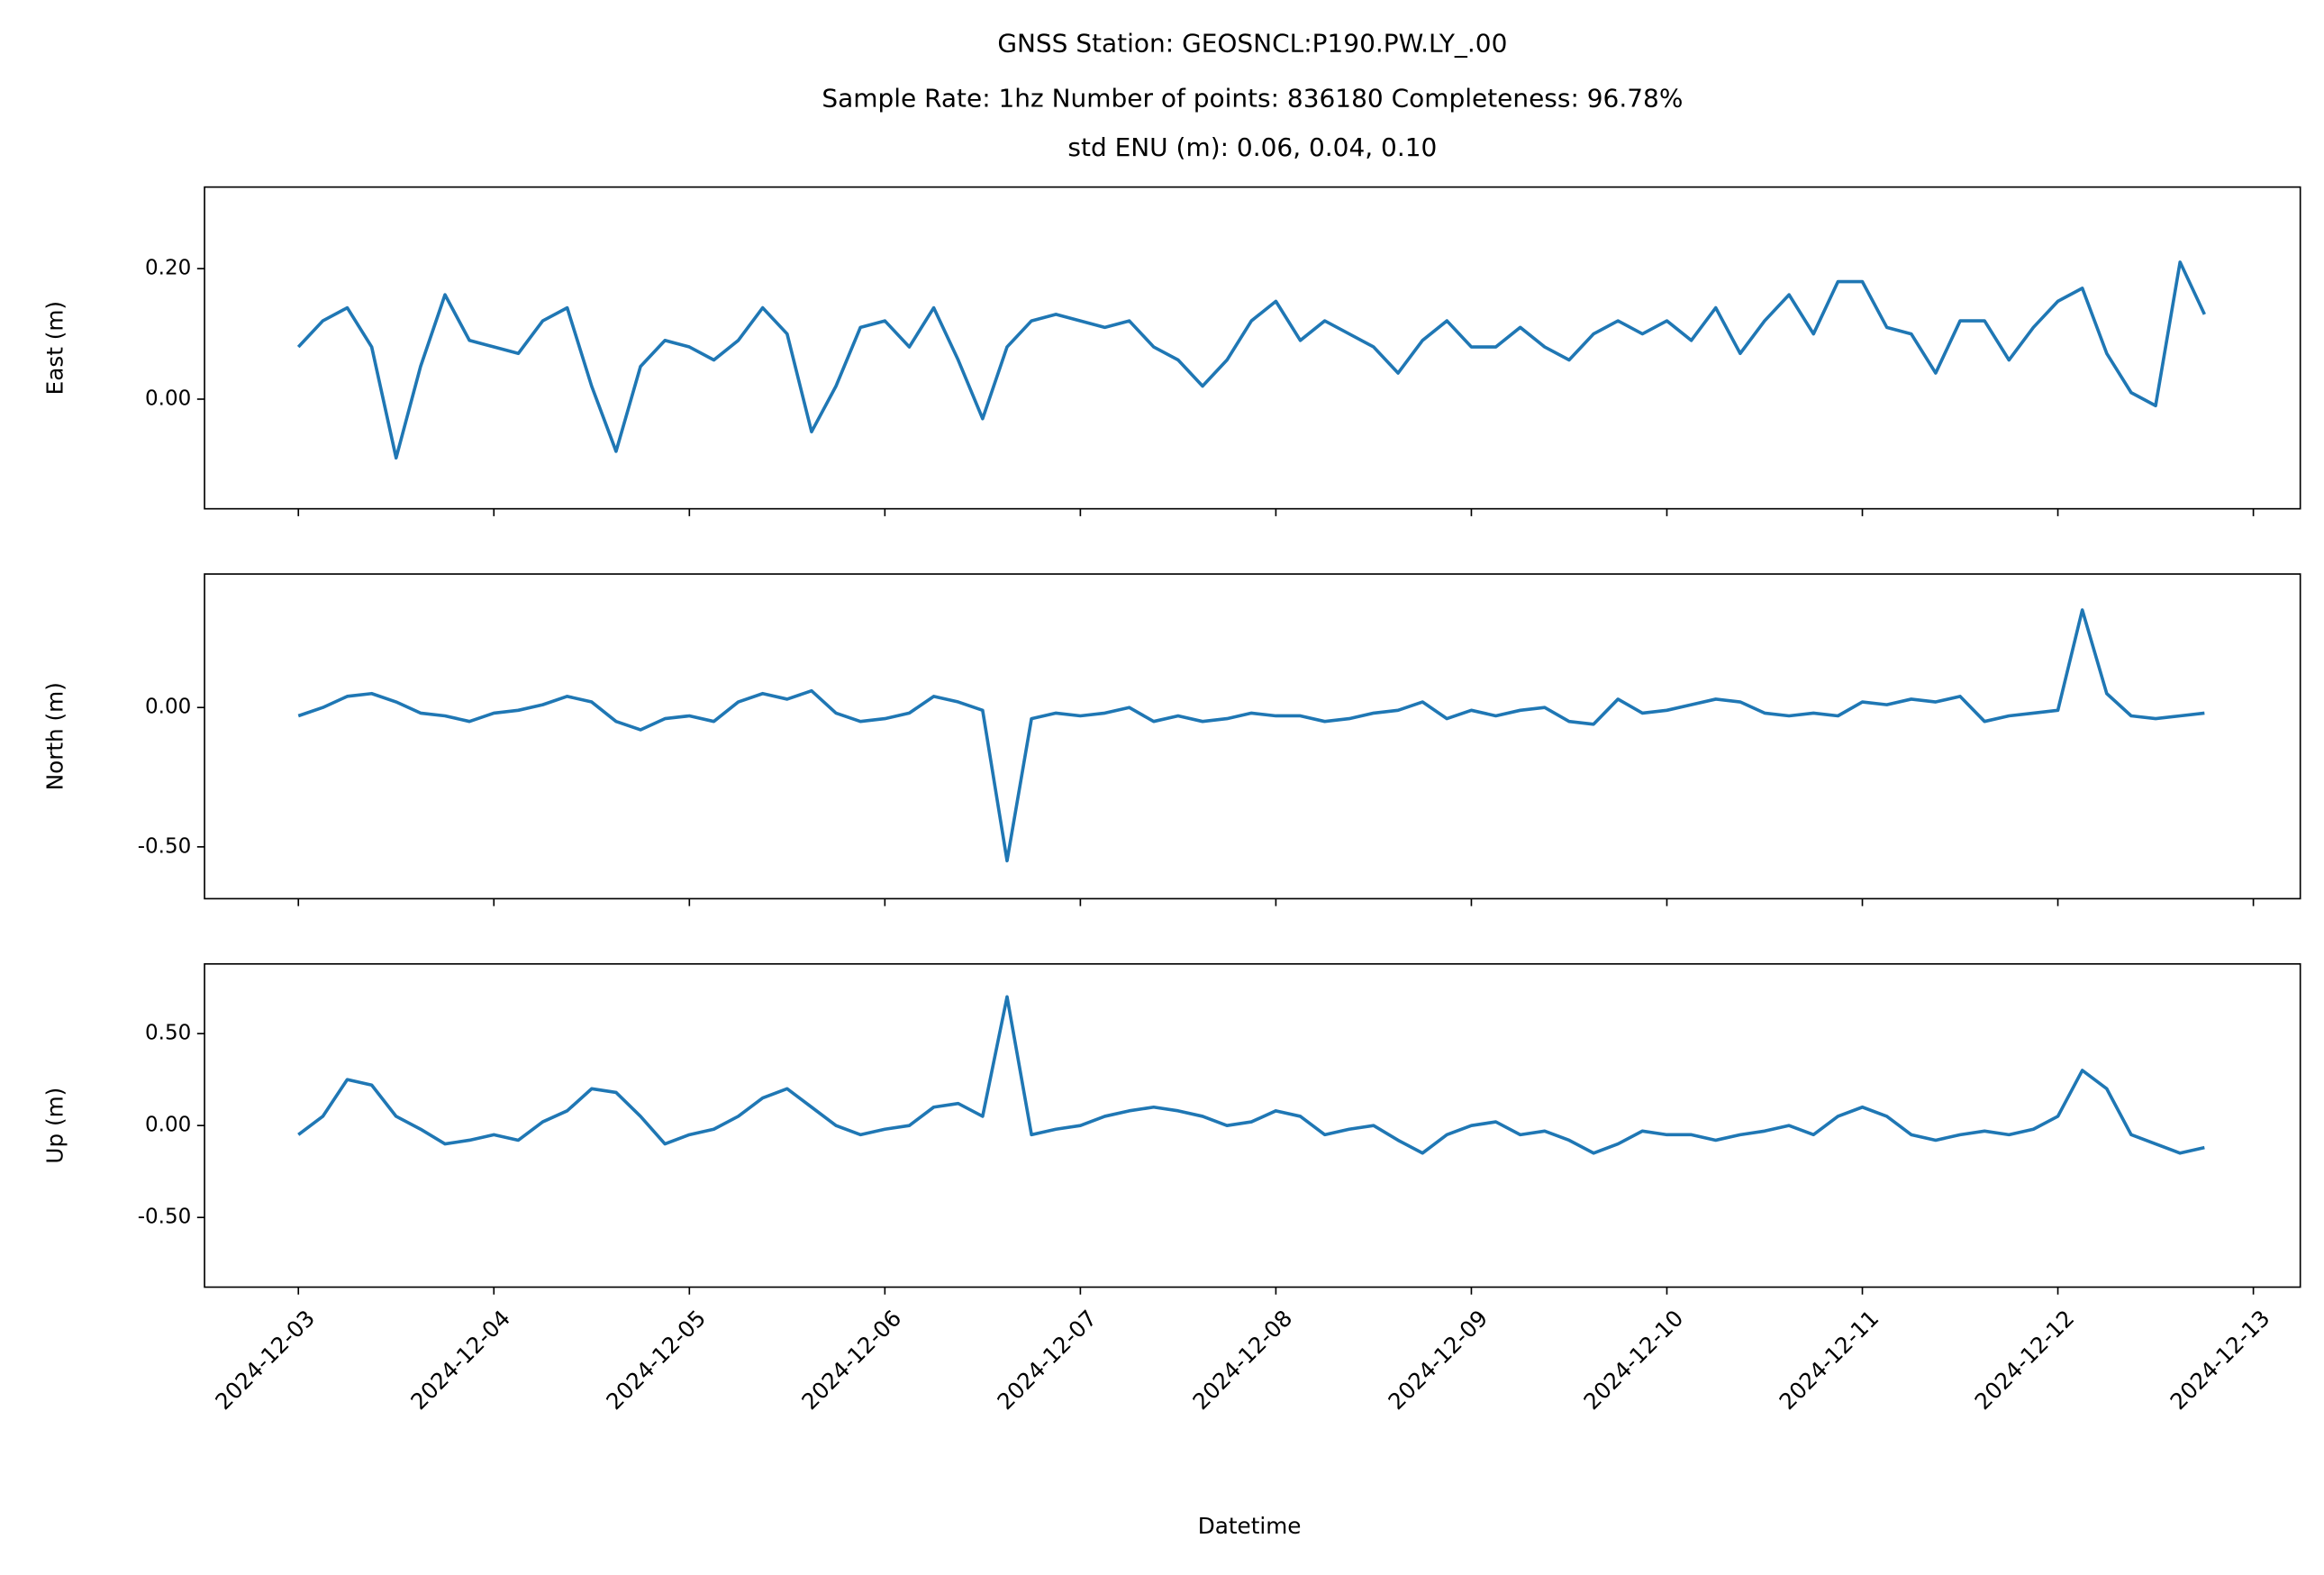 Image resolution: width=2324 pixels, height=1575 pixels. What do you see at coordinates (1250, 1526) in the screenshot?
I see `x-axis-label: Datetime` at bounding box center [1250, 1526].